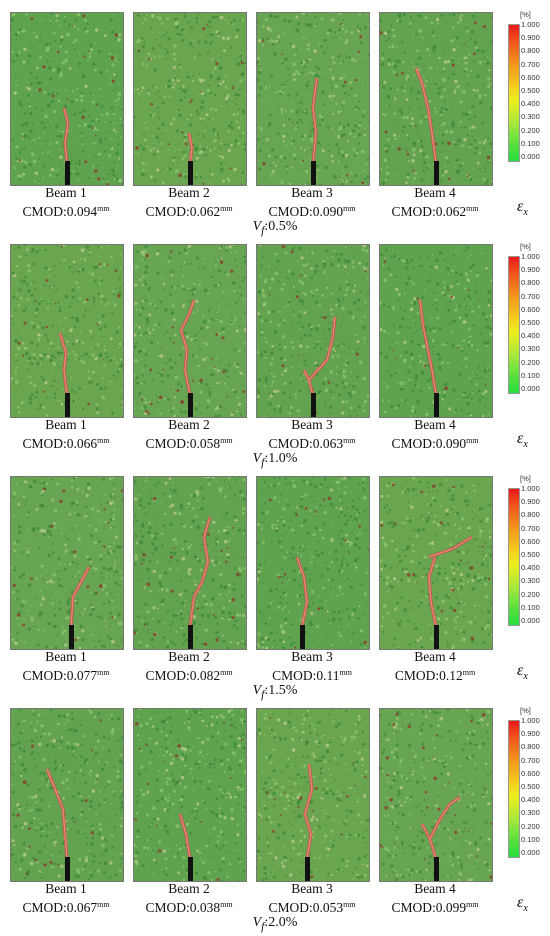 The image size is (550, 936). Describe the element at coordinates (305, 675) in the screenshot. I see `cmod-number: CMOD:0.11` at that location.